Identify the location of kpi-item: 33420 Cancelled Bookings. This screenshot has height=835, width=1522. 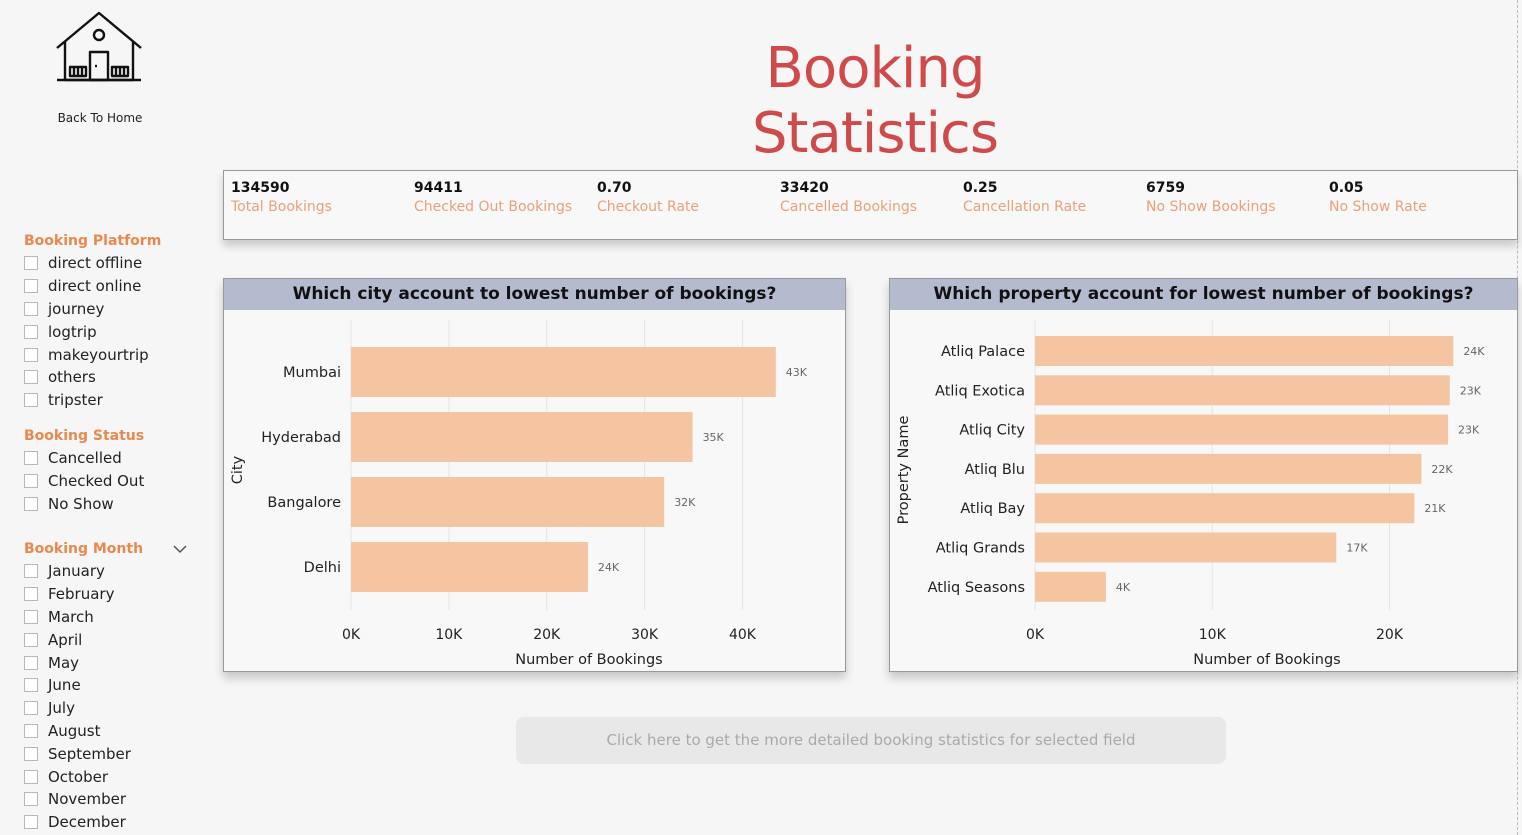
(848, 197).